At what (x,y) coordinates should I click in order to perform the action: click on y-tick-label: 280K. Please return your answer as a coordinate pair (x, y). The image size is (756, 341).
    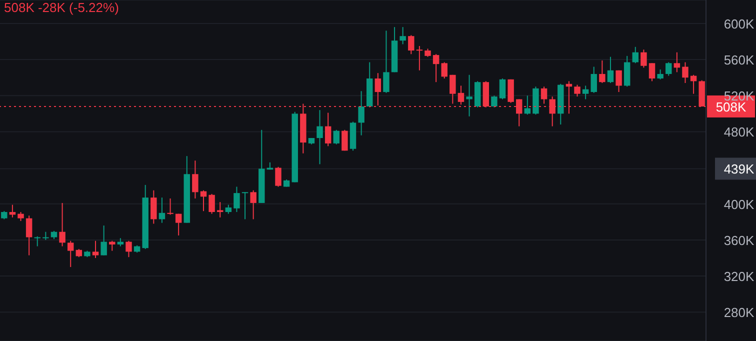
    Looking at the image, I should click on (739, 312).